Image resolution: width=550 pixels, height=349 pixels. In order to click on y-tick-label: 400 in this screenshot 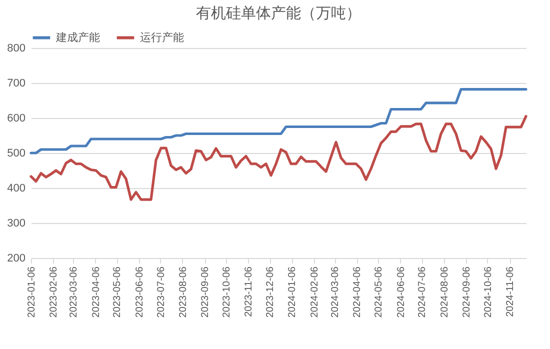, I will do `click(16, 188)`.